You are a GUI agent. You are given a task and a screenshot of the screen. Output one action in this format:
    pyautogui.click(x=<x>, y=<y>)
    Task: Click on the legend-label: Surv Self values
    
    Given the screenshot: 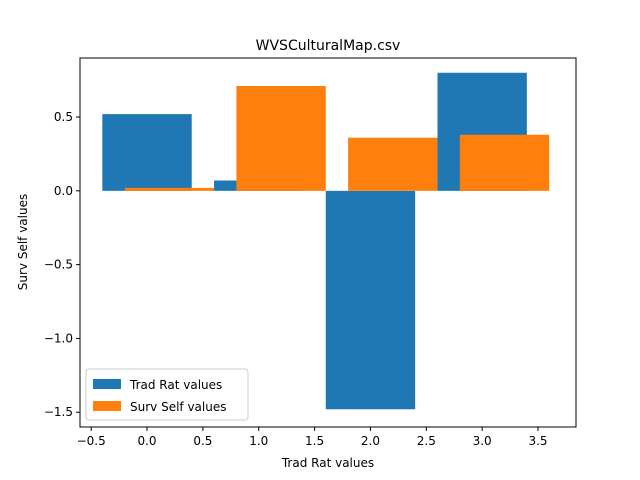 What is the action you would take?
    pyautogui.click(x=178, y=407)
    